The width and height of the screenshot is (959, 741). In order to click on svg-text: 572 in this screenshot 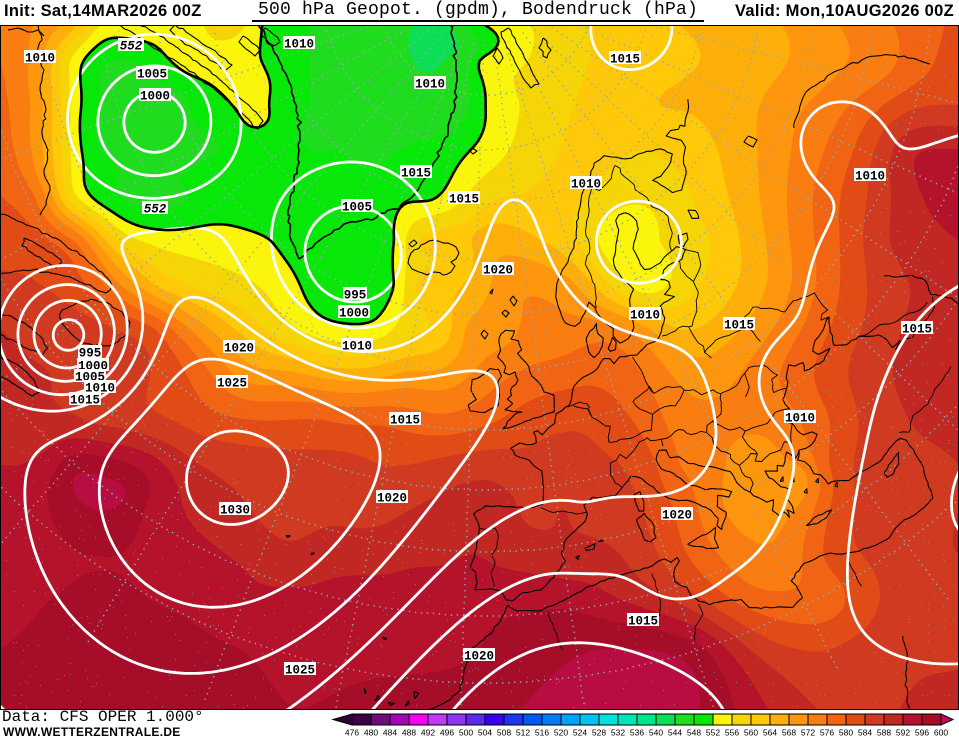, I will do `click(808, 733)`.